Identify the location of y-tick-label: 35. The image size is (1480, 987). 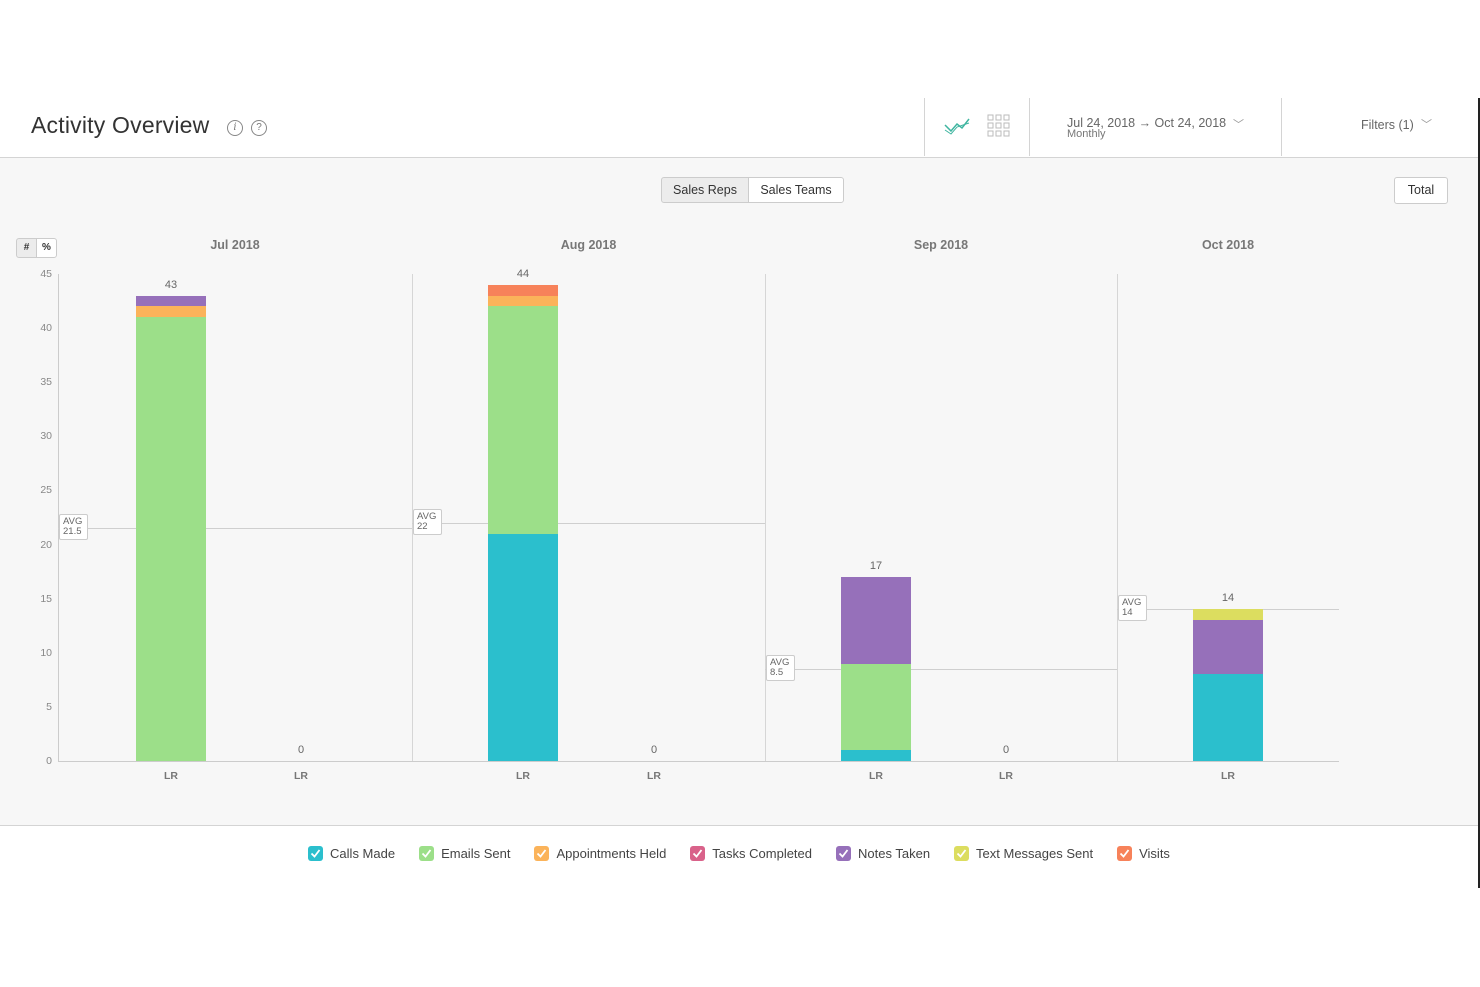
(46, 382).